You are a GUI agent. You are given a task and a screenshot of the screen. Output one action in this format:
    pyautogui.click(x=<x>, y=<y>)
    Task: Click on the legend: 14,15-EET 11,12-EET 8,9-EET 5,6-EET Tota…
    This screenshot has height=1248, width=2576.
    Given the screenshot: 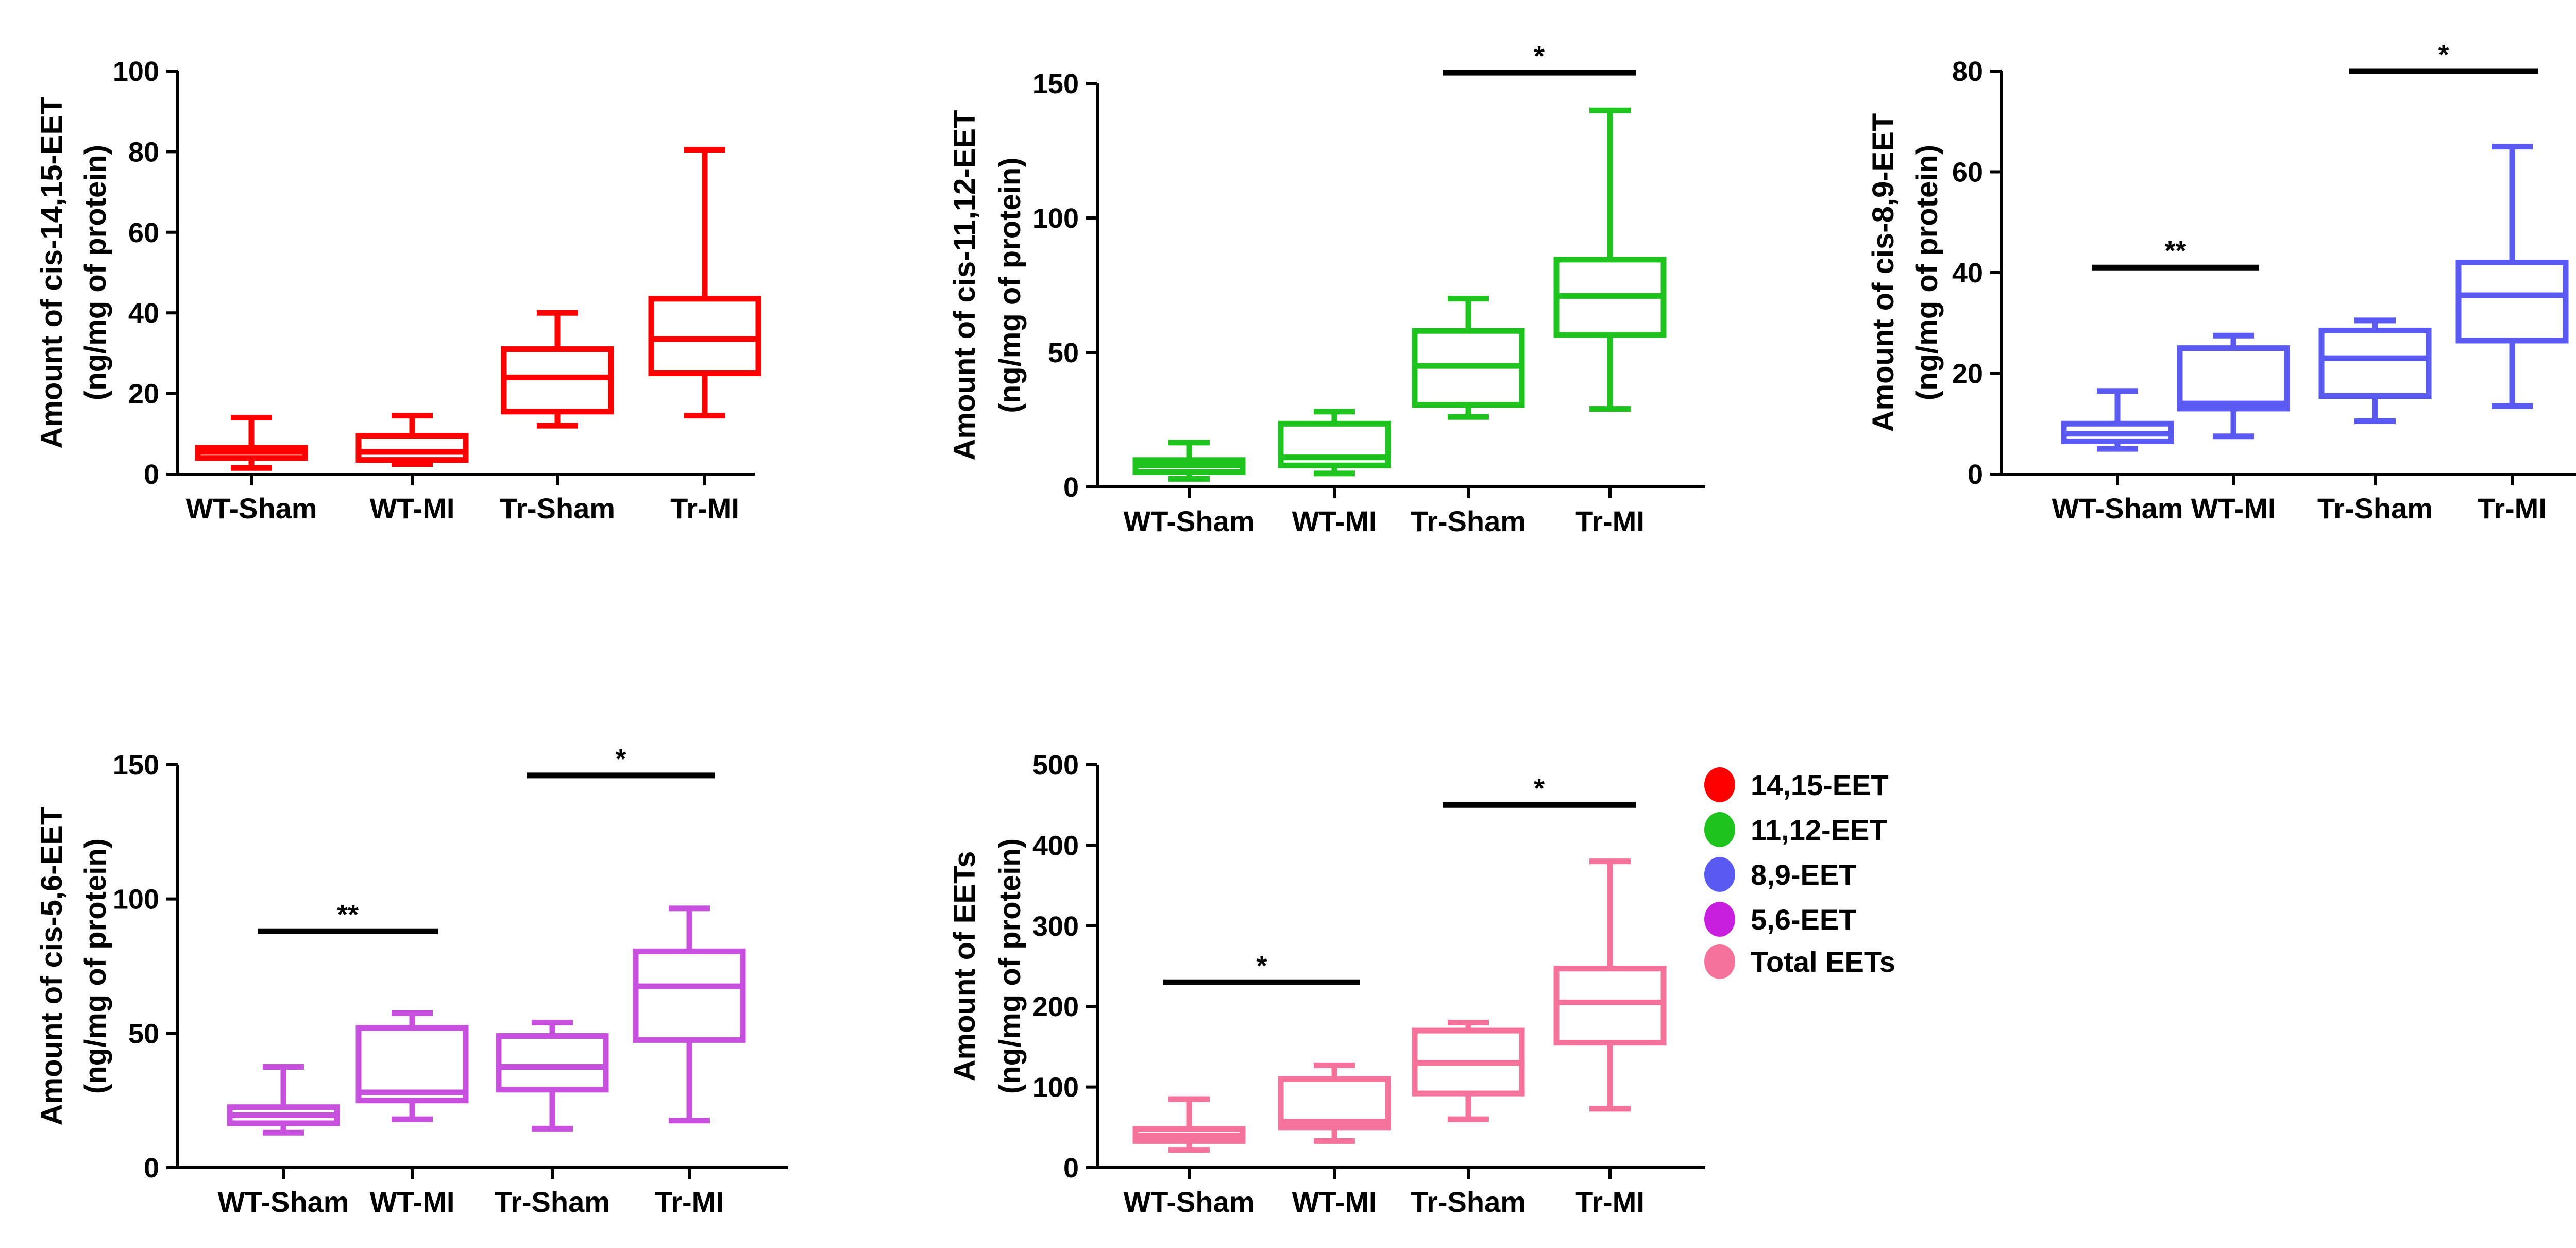 What is the action you would take?
    pyautogui.click(x=1799, y=873)
    